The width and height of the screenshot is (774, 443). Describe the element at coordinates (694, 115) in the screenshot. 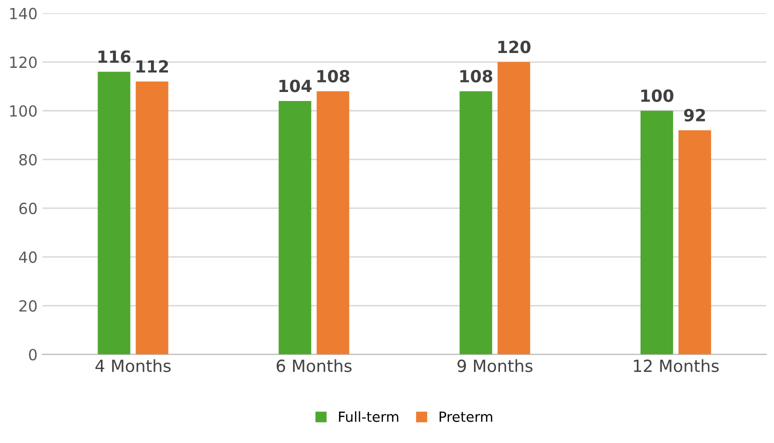

I see `data-label: 92` at that location.